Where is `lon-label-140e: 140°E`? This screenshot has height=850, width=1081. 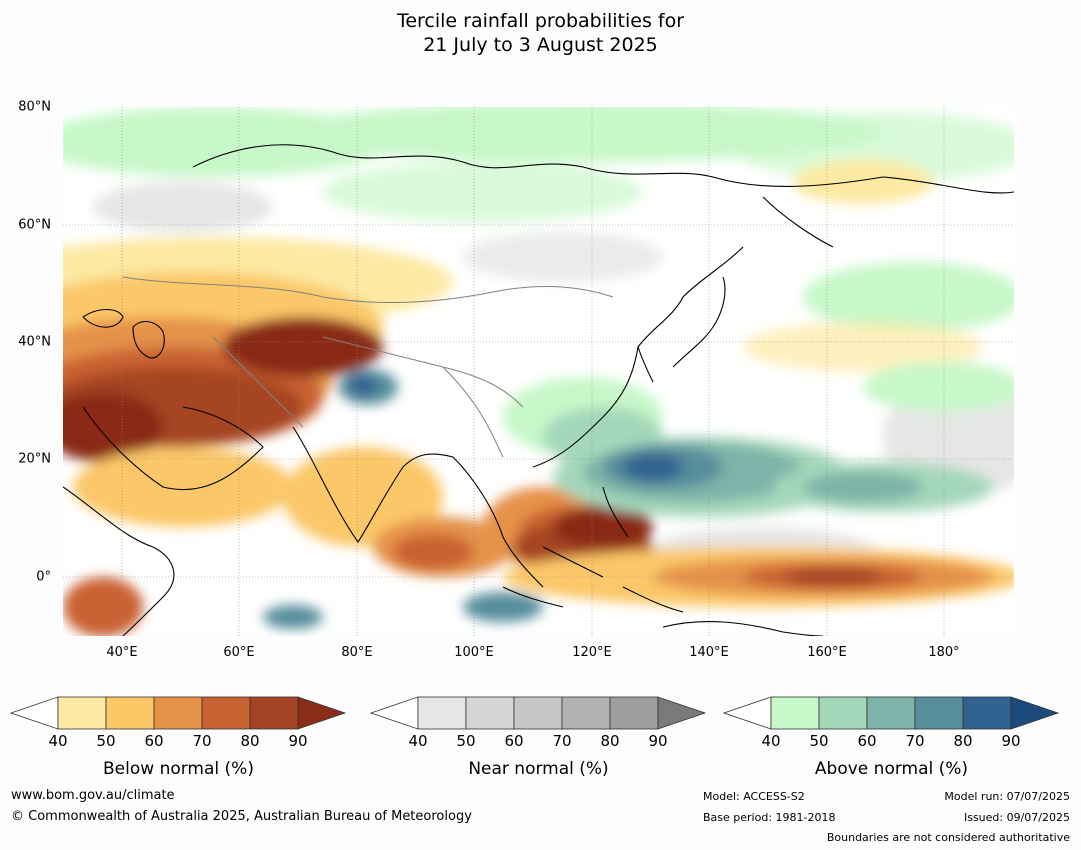 lon-label-140e: 140°E is located at coordinates (709, 652).